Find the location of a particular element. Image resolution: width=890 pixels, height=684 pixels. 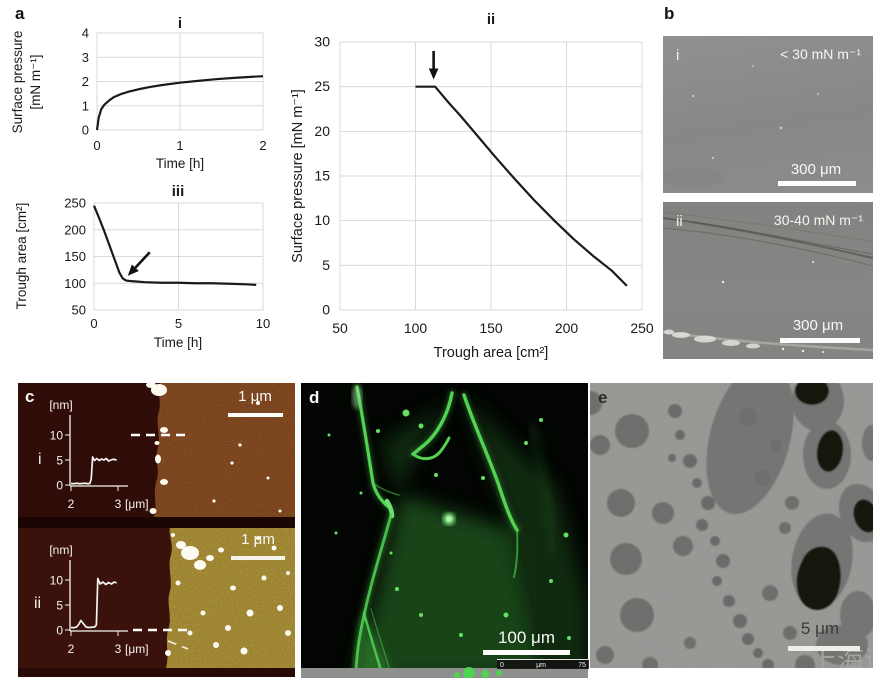

y-tick-label: 3 is located at coordinates (85, 57).